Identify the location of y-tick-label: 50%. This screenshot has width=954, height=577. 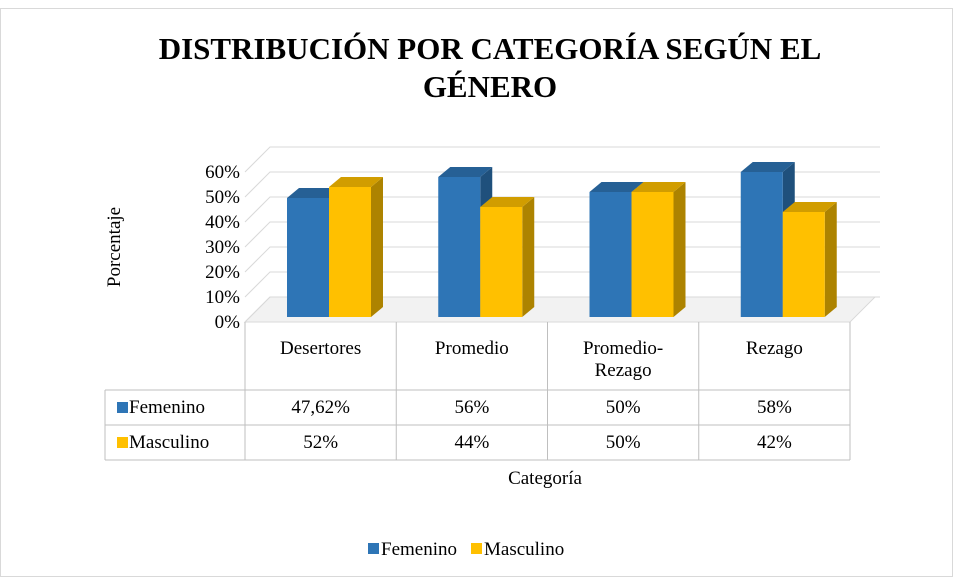
(222, 197).